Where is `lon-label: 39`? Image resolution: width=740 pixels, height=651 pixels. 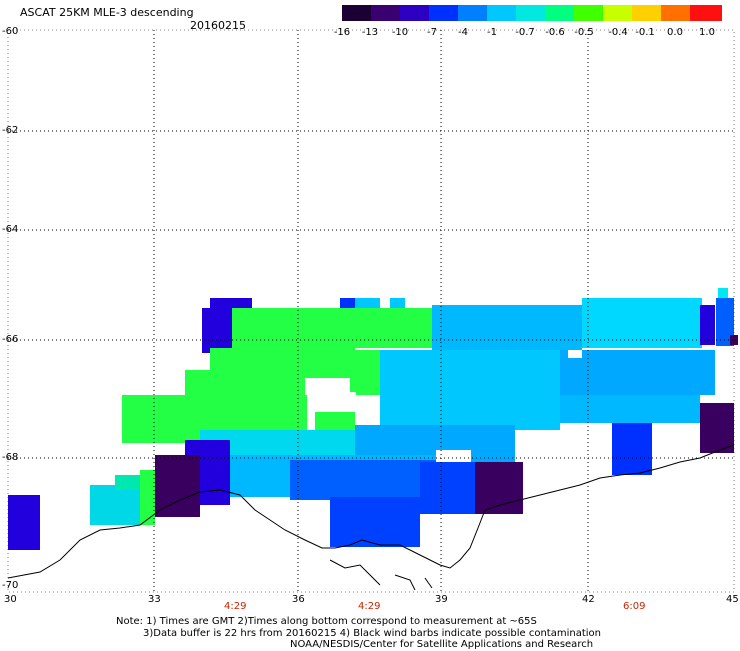
lon-label: 39 is located at coordinates (441, 599).